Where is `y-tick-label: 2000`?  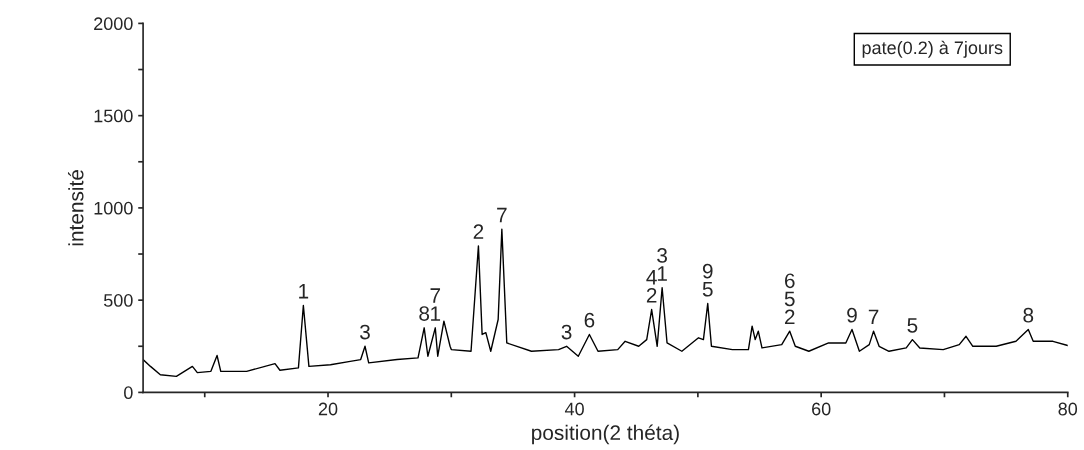
y-tick-label: 2000 is located at coordinates (113, 24).